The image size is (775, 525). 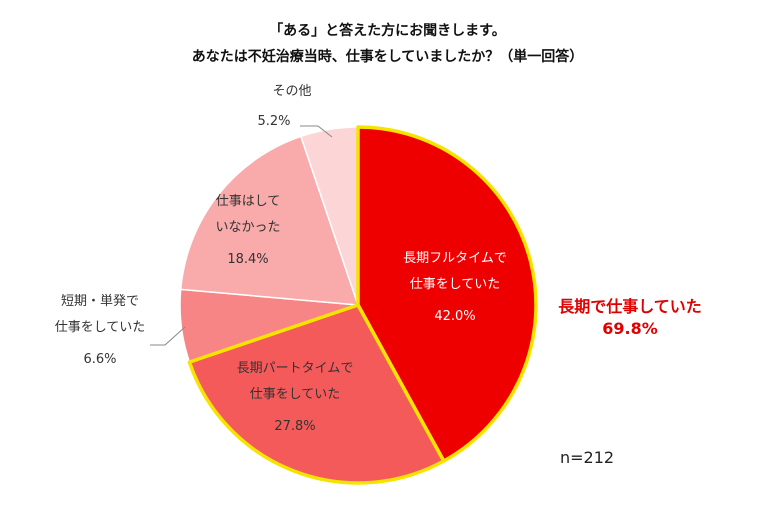 I want to click on slice-label-line: いなかった, so click(x=247, y=227).